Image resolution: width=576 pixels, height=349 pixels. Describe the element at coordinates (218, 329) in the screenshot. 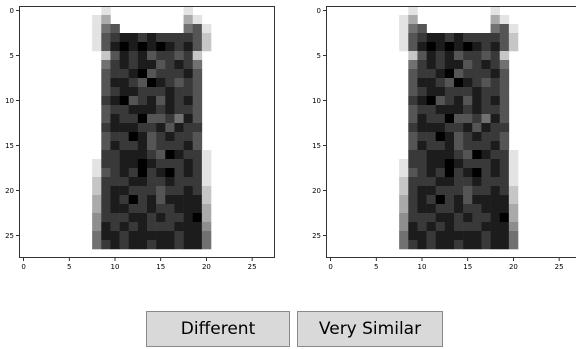

I see `different-button: Different` at that location.